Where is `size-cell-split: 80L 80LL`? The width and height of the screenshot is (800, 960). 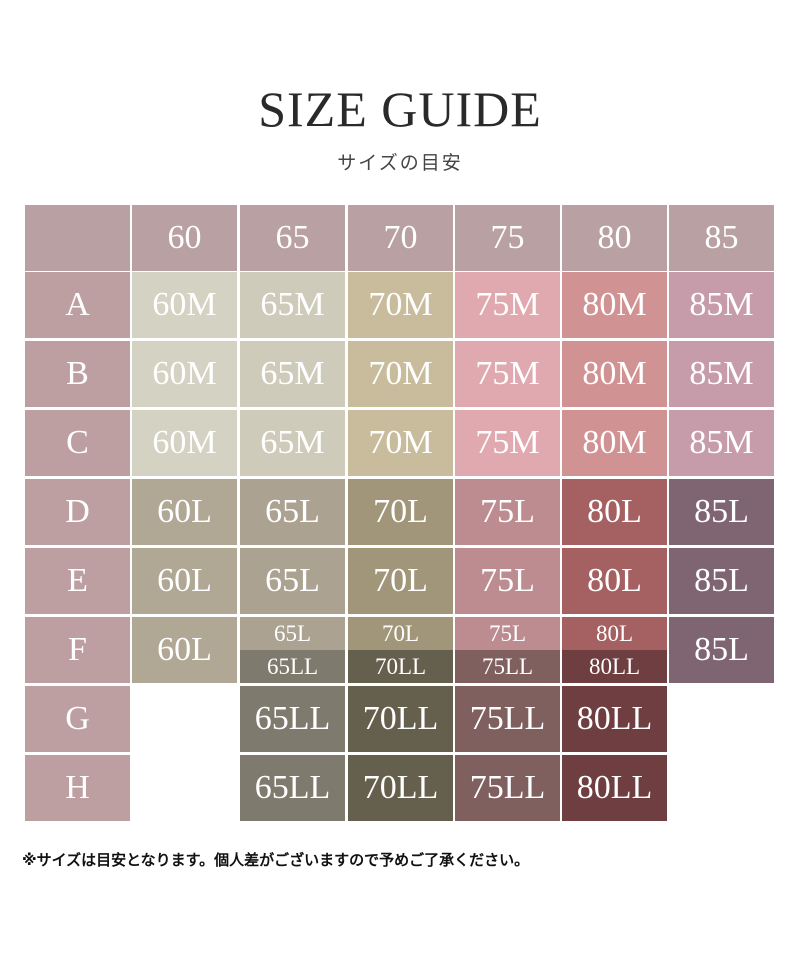
size-cell-split: 80L 80LL is located at coordinates (614, 650).